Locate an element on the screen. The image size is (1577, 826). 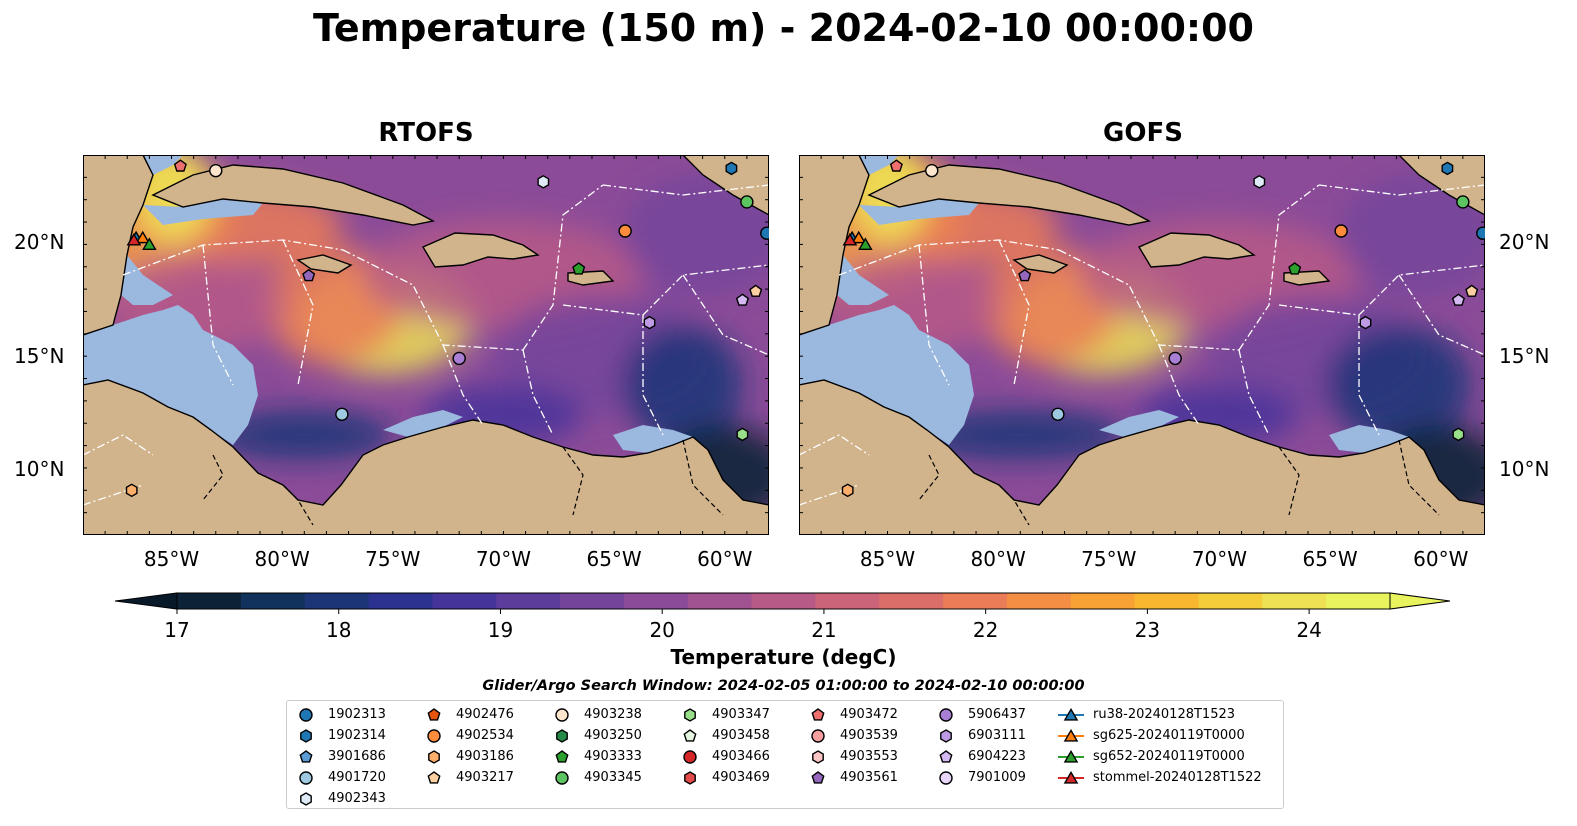
colorbar-extend-low is located at coordinates (146, 601).